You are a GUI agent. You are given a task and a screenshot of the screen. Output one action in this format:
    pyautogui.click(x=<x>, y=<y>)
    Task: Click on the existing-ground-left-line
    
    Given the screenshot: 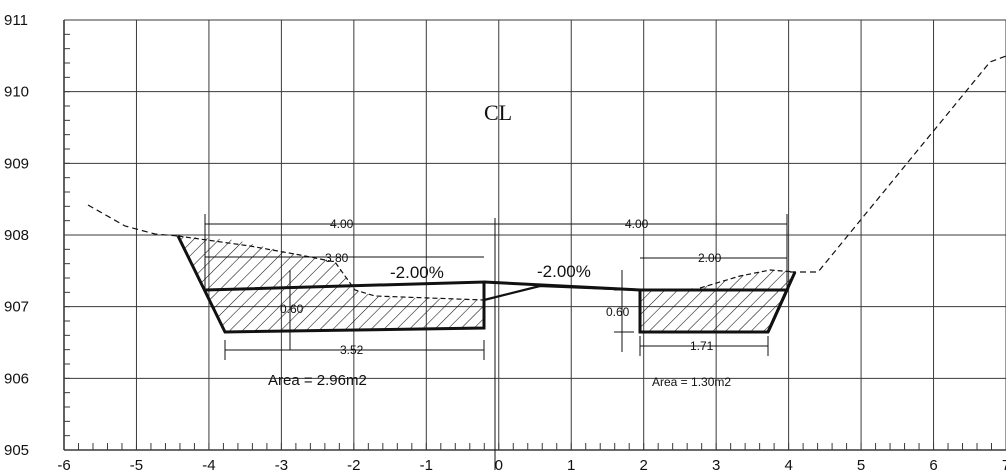 What is the action you would take?
    pyautogui.click(x=133, y=220)
    